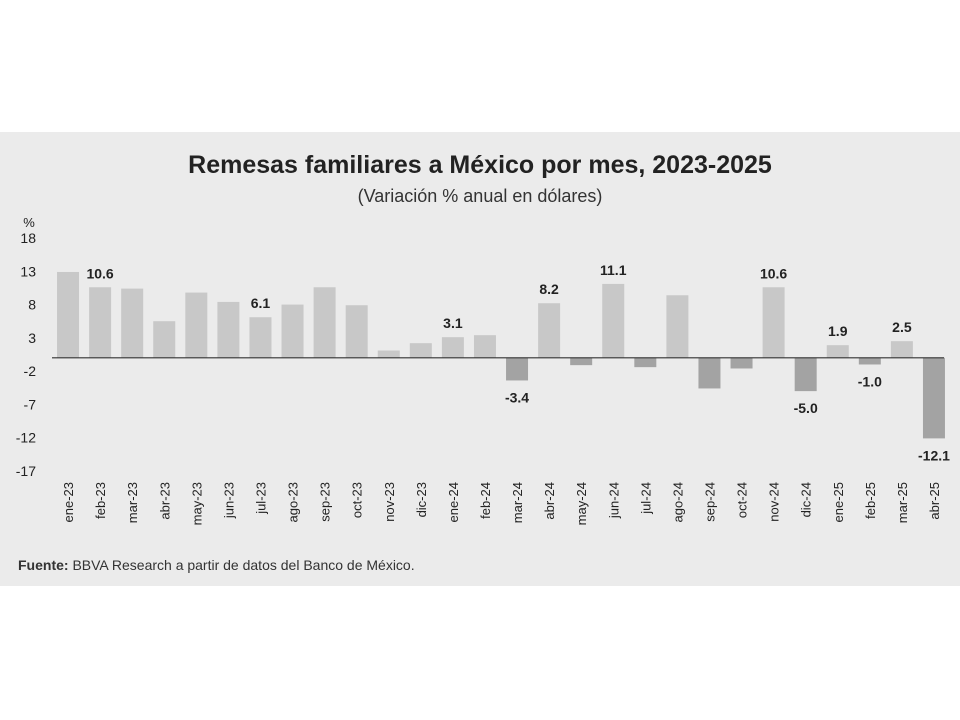  I want to click on x-tick-label: ene-25, so click(838, 502).